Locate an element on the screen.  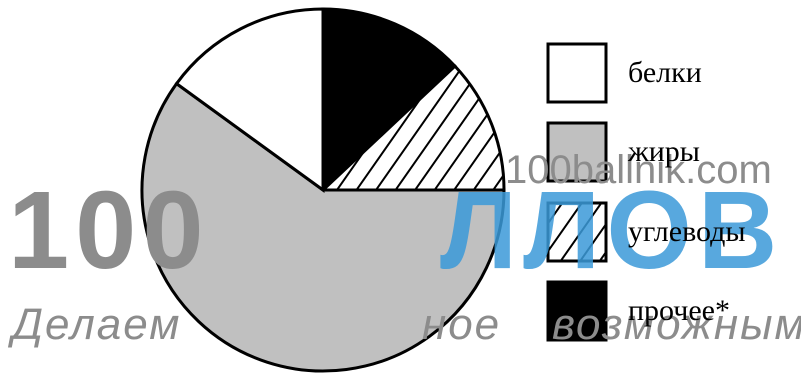
legend-label-3: углеводы is located at coordinates (687, 231).